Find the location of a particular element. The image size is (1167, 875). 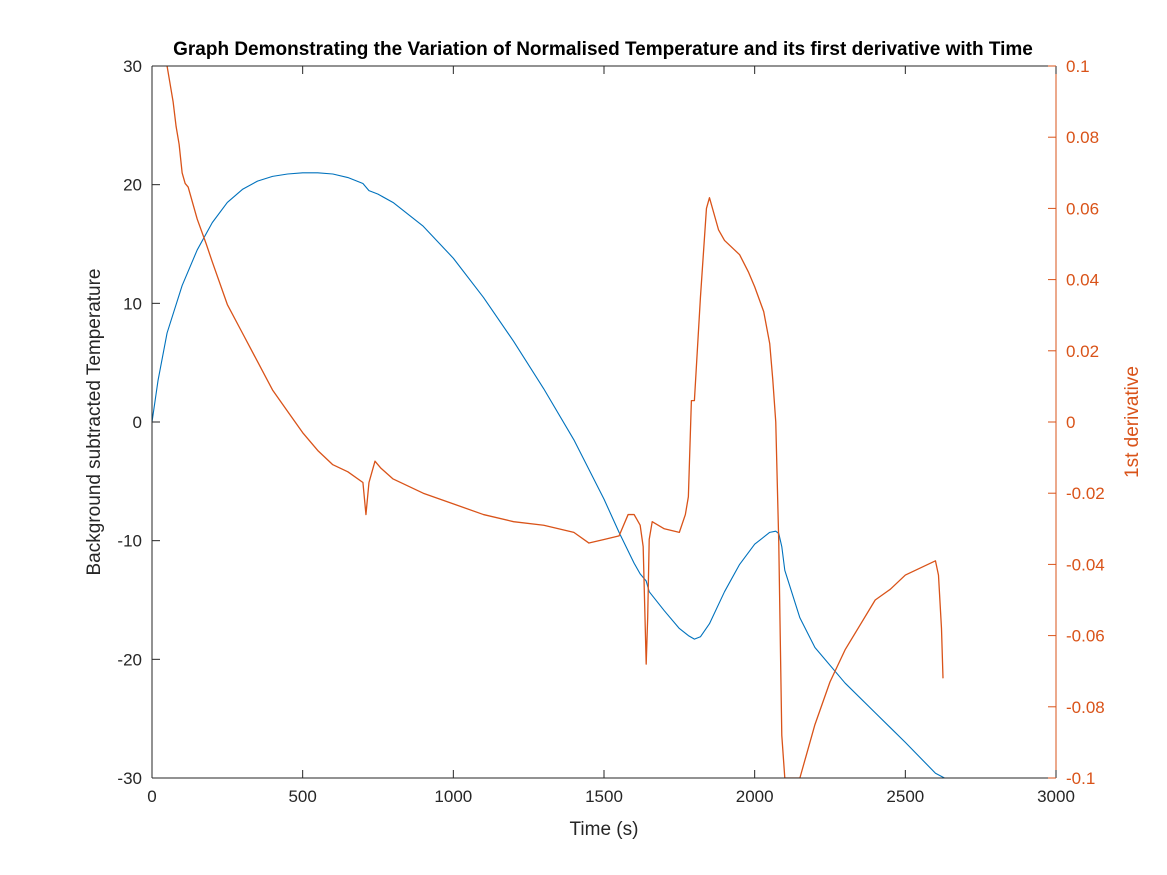

y-left-tick-label: 20 is located at coordinates (132, 185).